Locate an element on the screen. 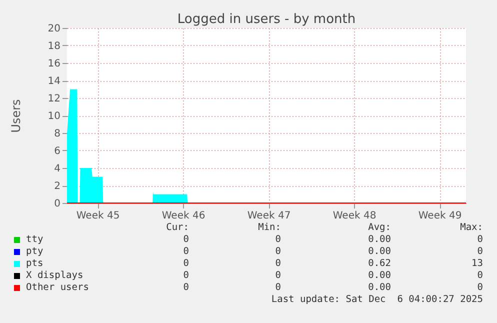  legend-label: X displays is located at coordinates (55, 276).